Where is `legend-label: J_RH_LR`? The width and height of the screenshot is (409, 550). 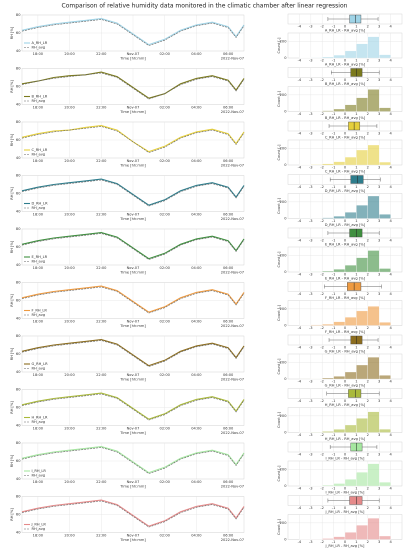 legend-label: J_RH_LR is located at coordinates (39, 525).